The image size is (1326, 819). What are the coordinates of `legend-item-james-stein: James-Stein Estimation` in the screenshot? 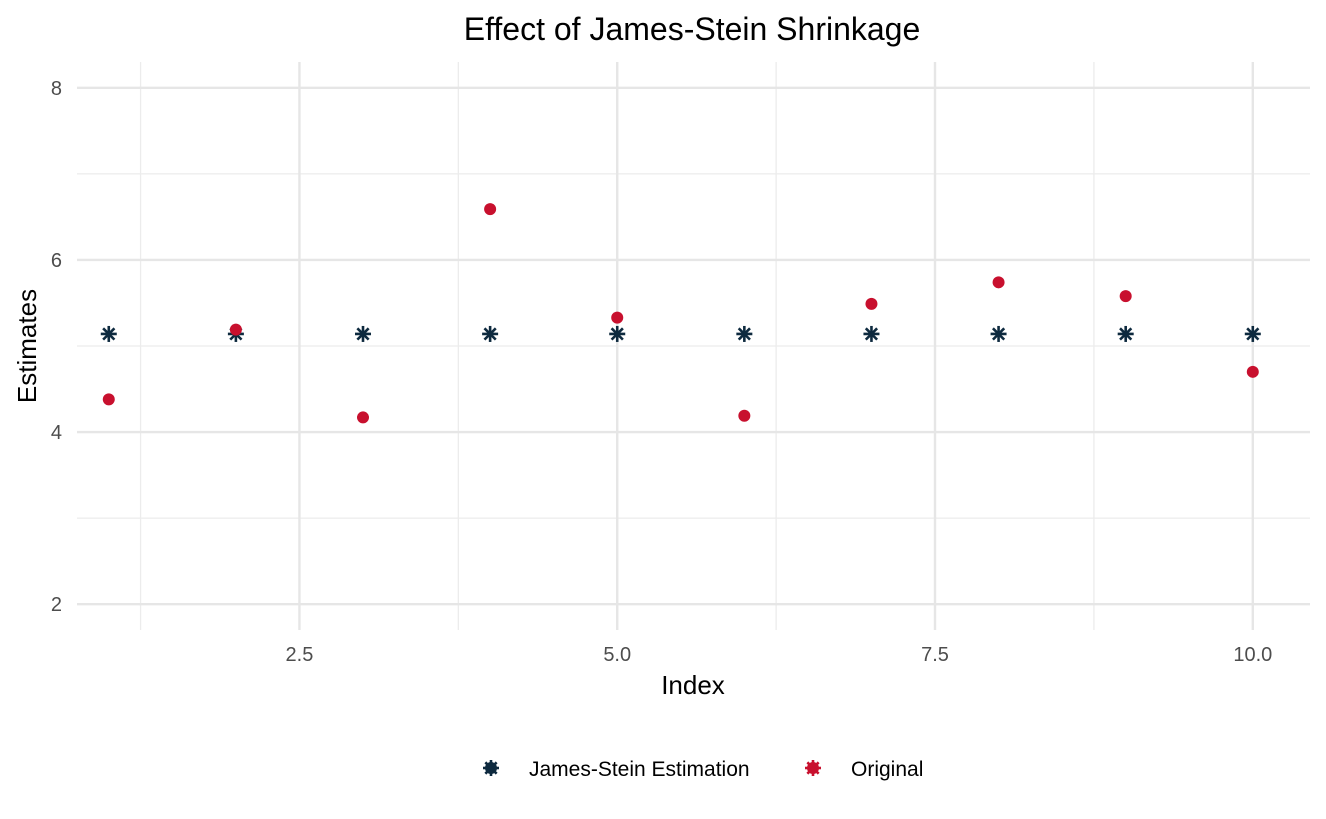 It's located at (616, 769).